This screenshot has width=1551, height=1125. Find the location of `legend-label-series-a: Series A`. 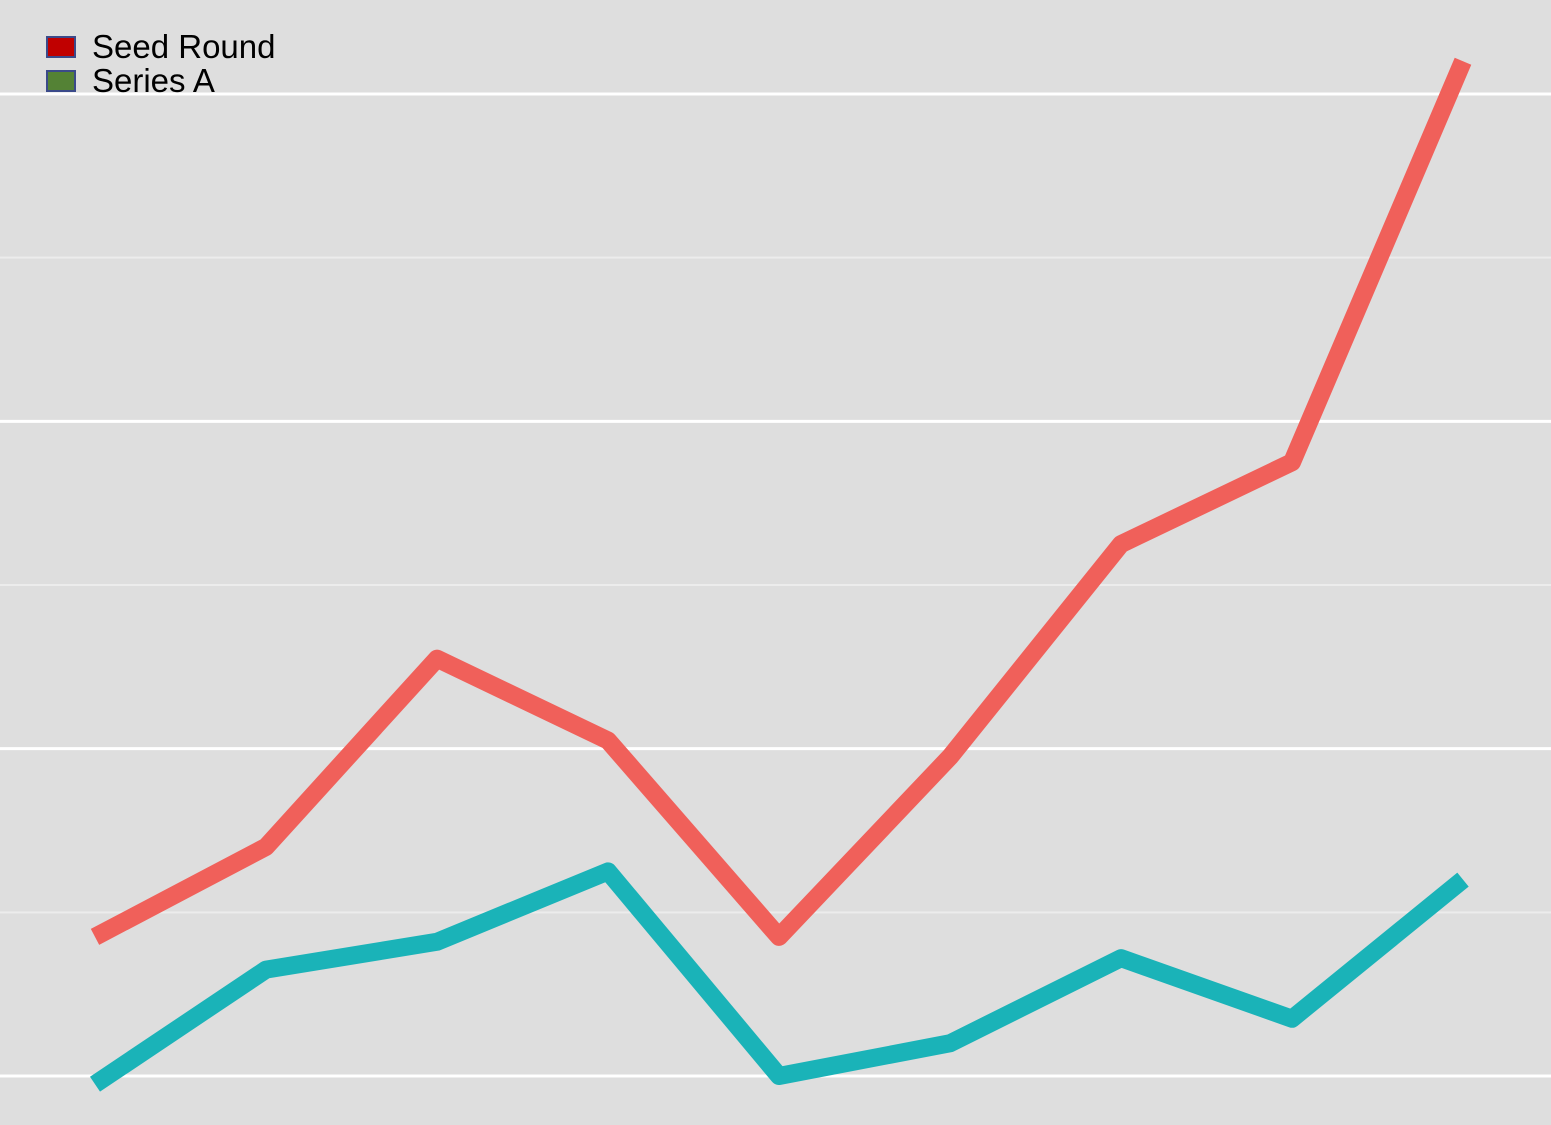

legend-label-series-a: Series A is located at coordinates (153, 80).